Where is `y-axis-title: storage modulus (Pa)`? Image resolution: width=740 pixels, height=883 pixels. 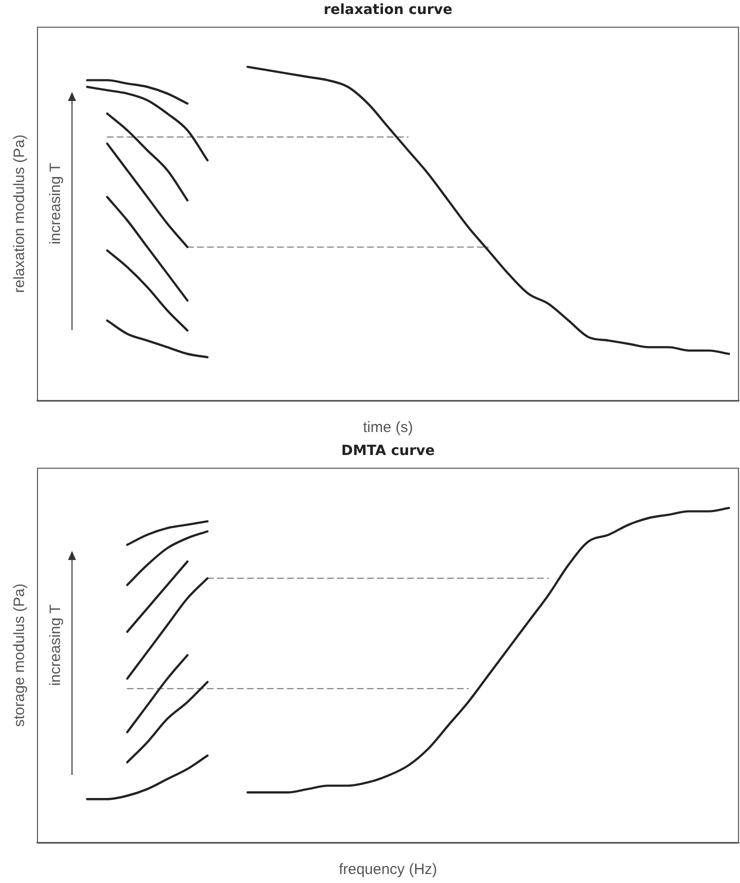 y-axis-title: storage modulus (Pa) is located at coordinates (19, 655).